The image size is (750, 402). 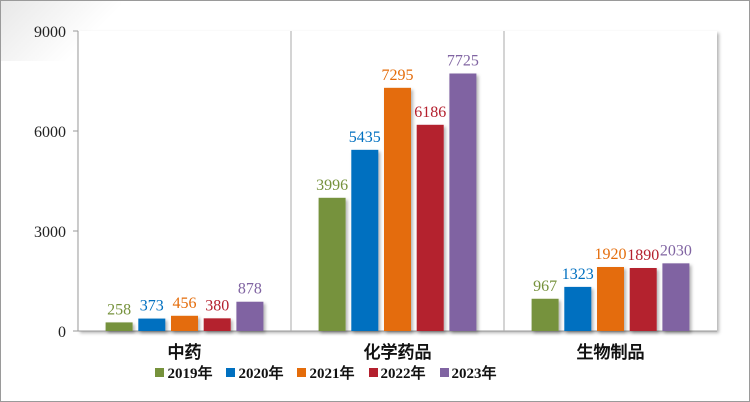 I want to click on legend: 2019年 2020年 2021年 2022年 2023年, so click(x=326, y=372).